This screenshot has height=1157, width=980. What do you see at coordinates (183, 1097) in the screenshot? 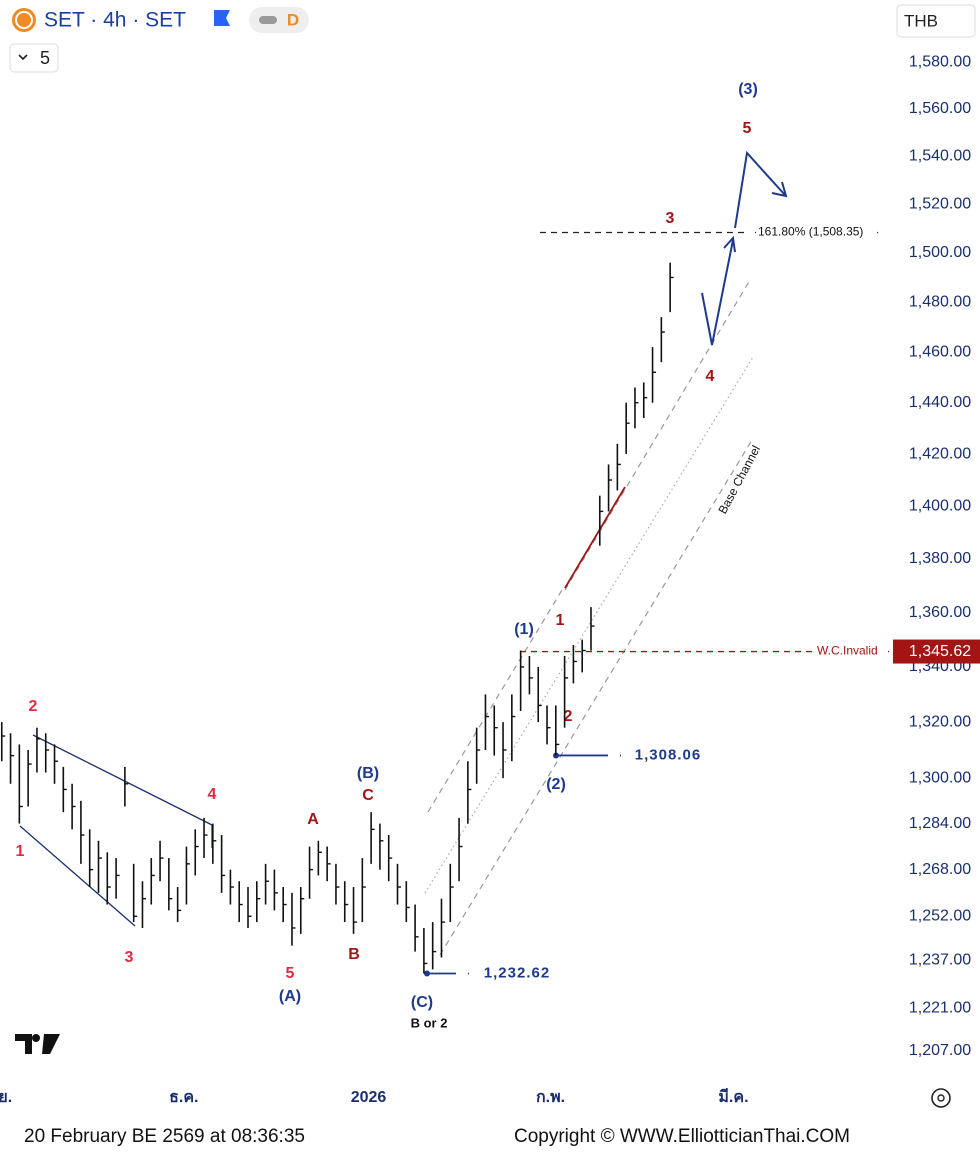
I see `x-tick-label: ธ.ค.` at bounding box center [183, 1097].